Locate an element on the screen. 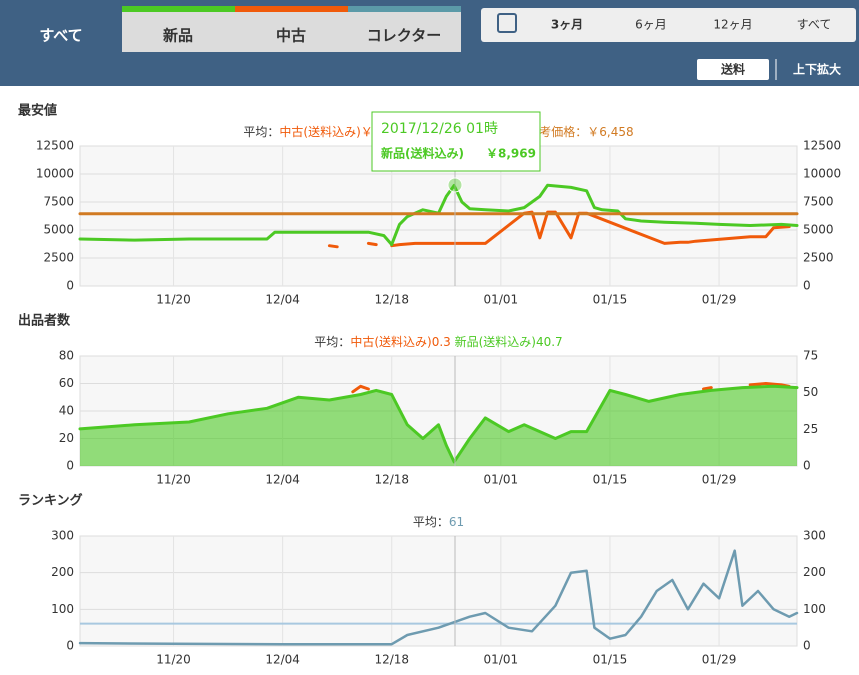 The width and height of the screenshot is (859, 675). subtitle: 平均：中古(送料込み)0.3 新品(送料込み)40.7 is located at coordinates (438, 341).